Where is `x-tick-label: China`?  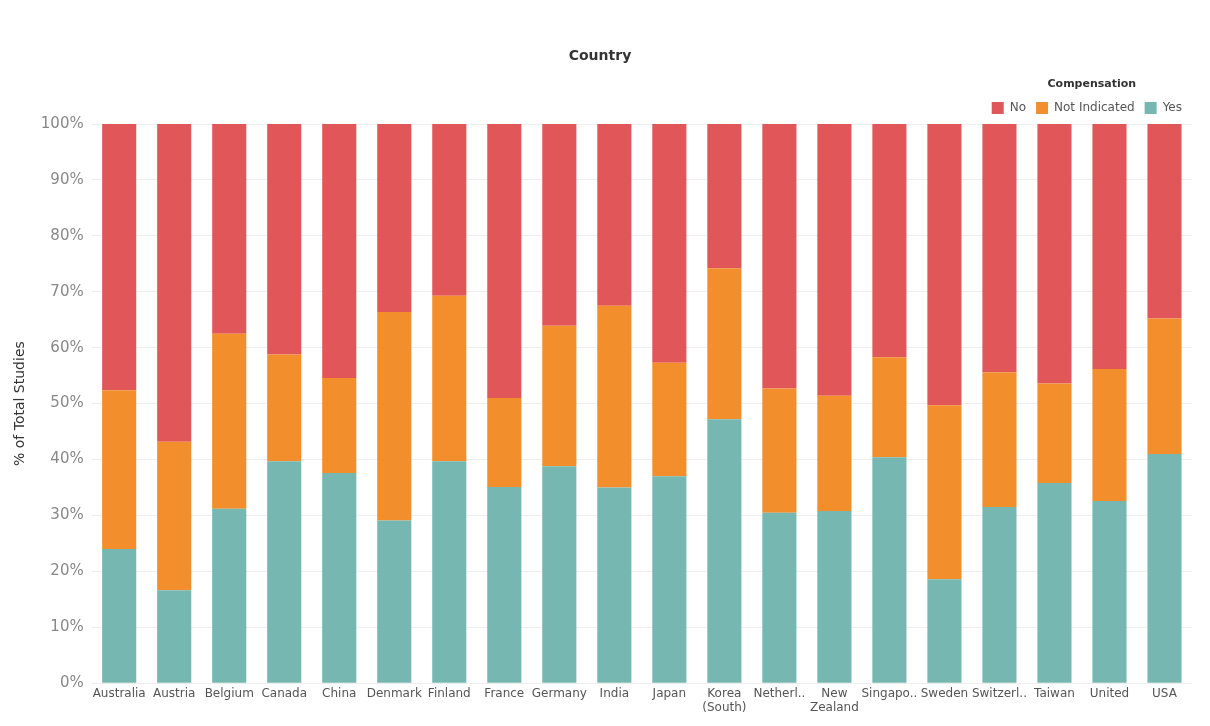
x-tick-label: China is located at coordinates (339, 692).